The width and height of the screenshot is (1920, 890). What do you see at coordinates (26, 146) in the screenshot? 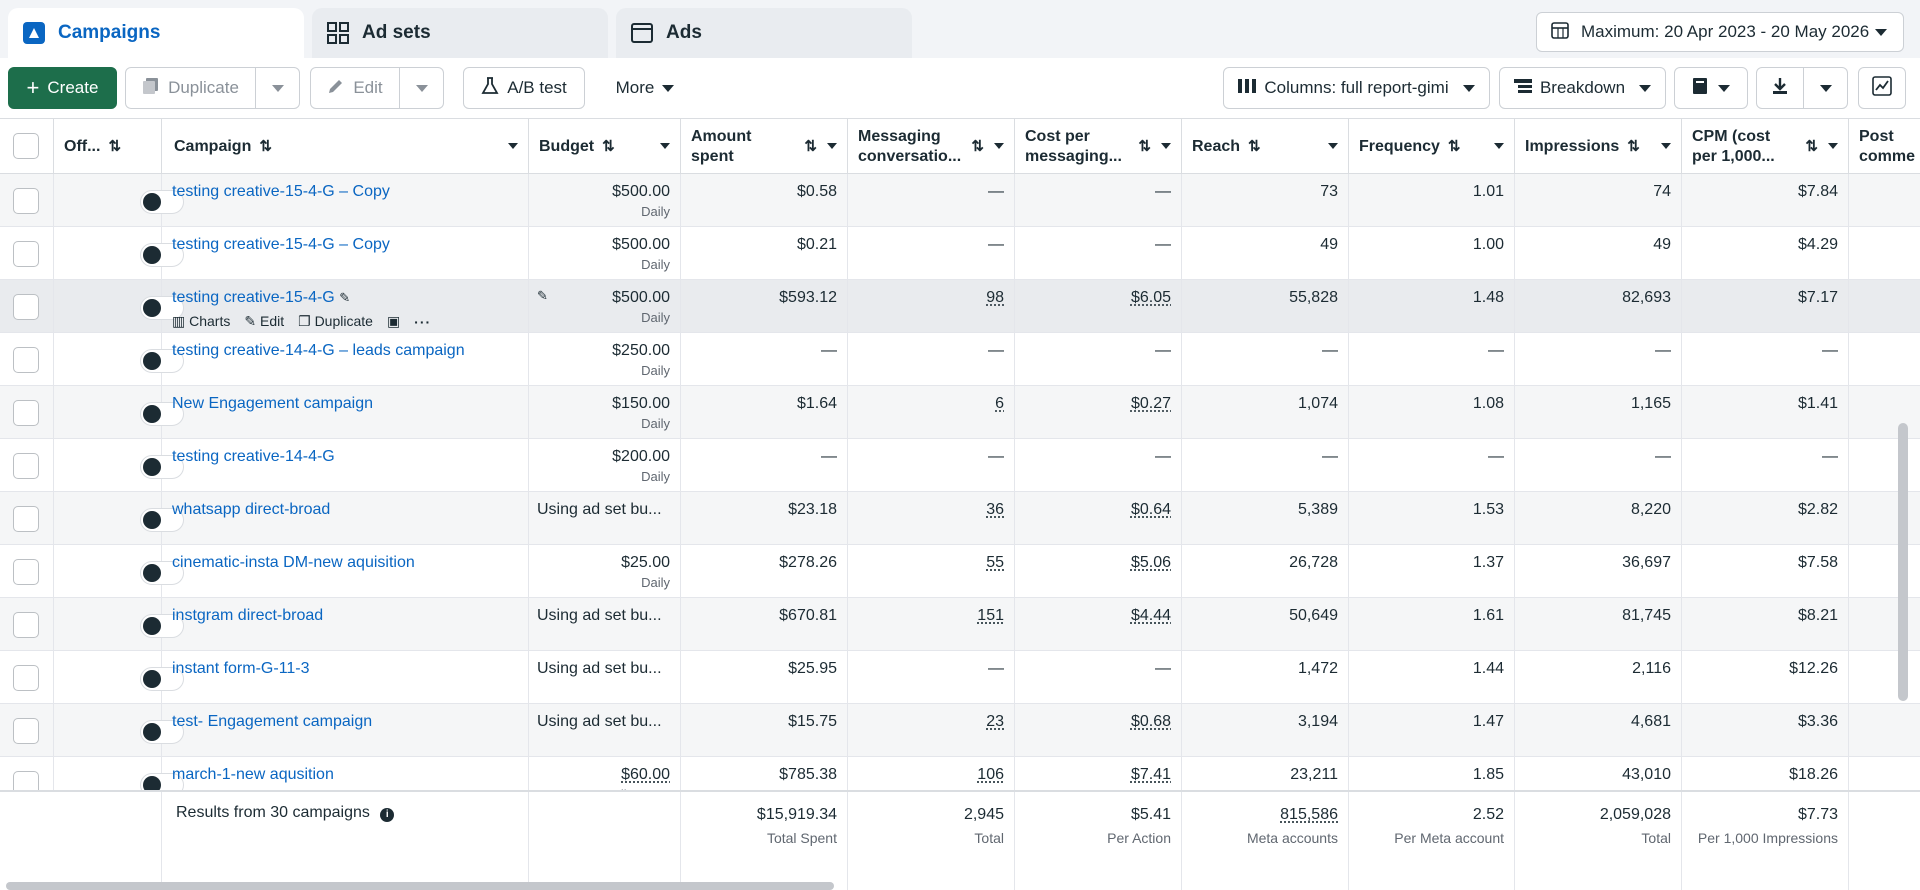
I see `select-all-checkbox` at bounding box center [26, 146].